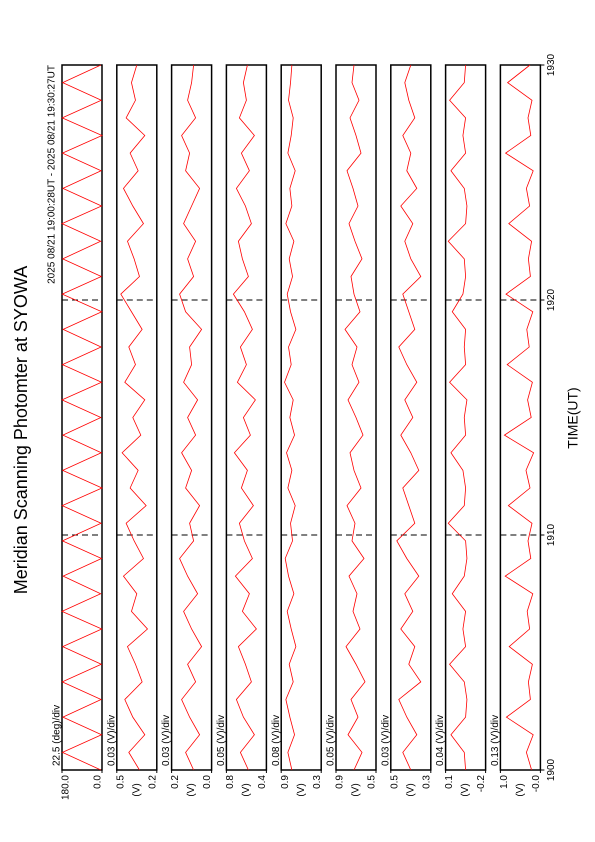  What do you see at coordinates (449, 782) in the screenshot?
I see `y-tick-label: 0.1` at bounding box center [449, 782].